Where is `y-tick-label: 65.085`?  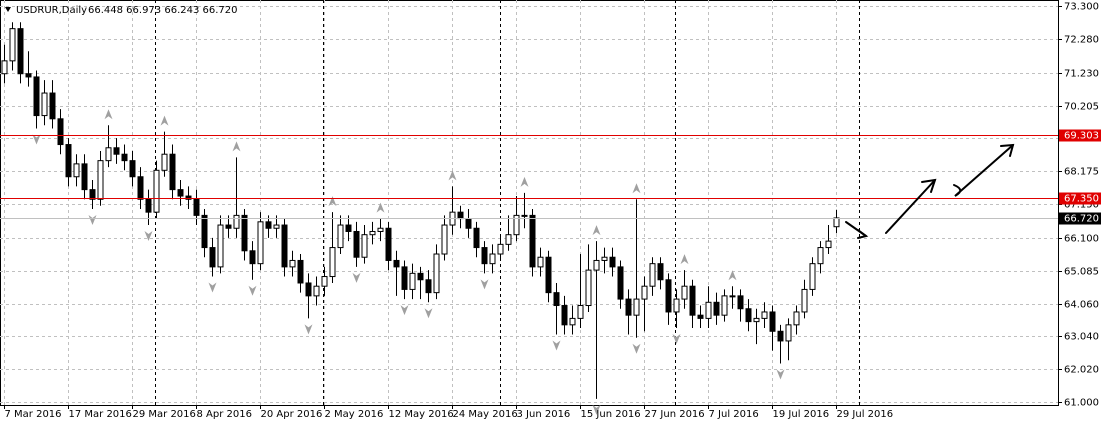 y-tick-label: 65.085 is located at coordinates (1081, 272).